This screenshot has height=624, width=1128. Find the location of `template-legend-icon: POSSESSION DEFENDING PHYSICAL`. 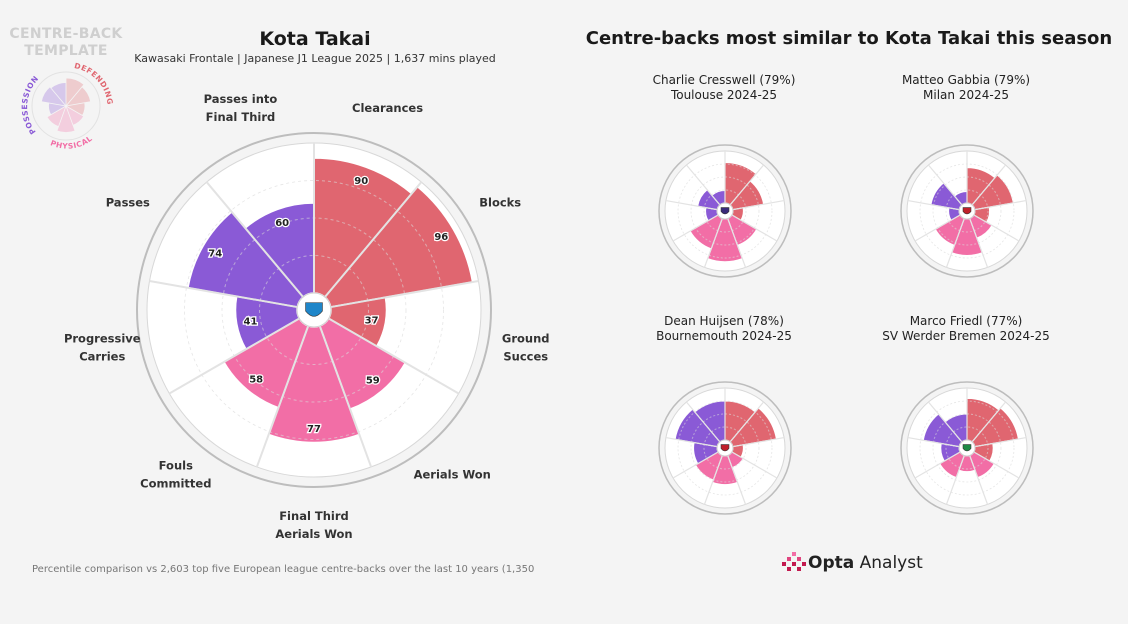

template-legend-icon: POSSESSION DEFENDING PHYSICAL is located at coordinates (67, 106).